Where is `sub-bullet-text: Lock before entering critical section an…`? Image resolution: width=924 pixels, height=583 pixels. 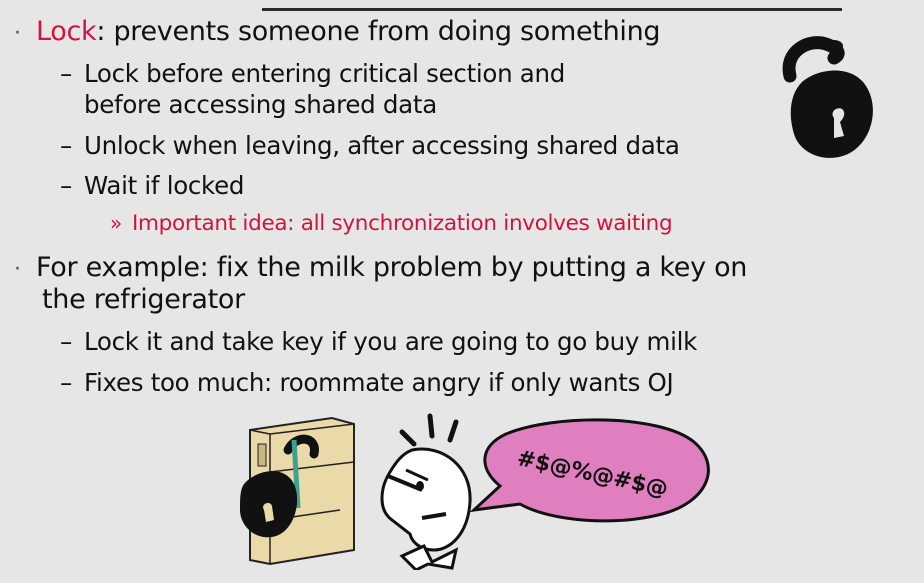 sub-bullet-text: Lock before entering critical section an… is located at coordinates (324, 73).